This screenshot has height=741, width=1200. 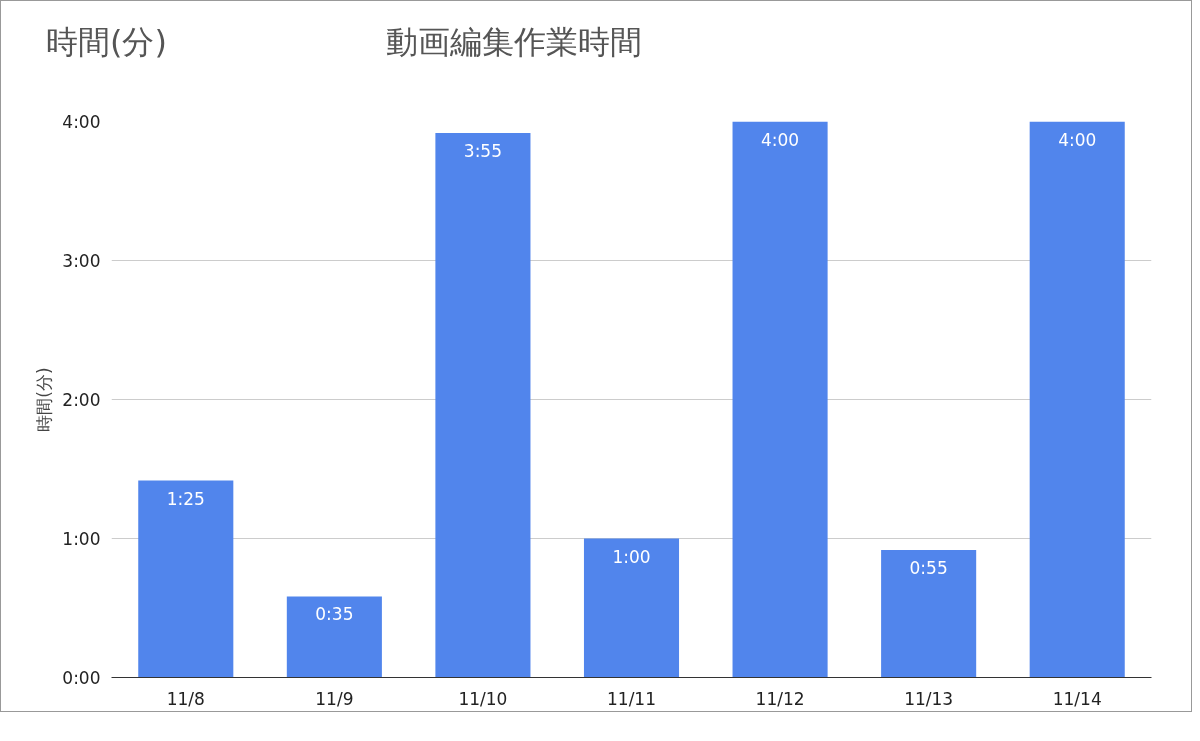 What do you see at coordinates (185, 498) in the screenshot?
I see `data-label: 1:25` at bounding box center [185, 498].